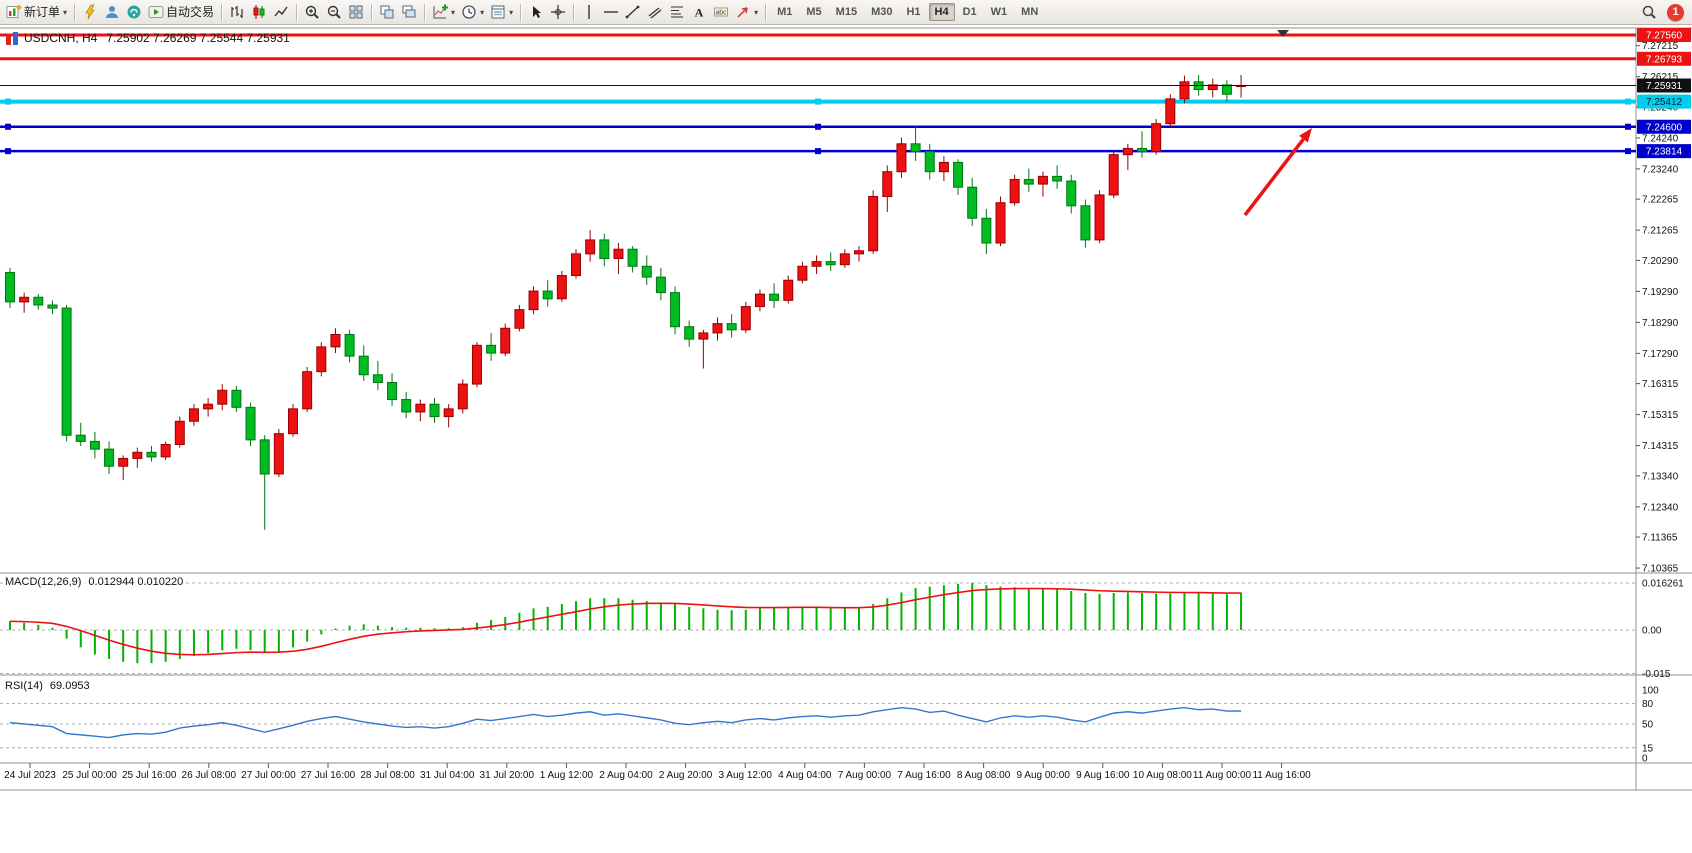  I want to click on svg-text: 3 Aug 12:00, so click(746, 775).